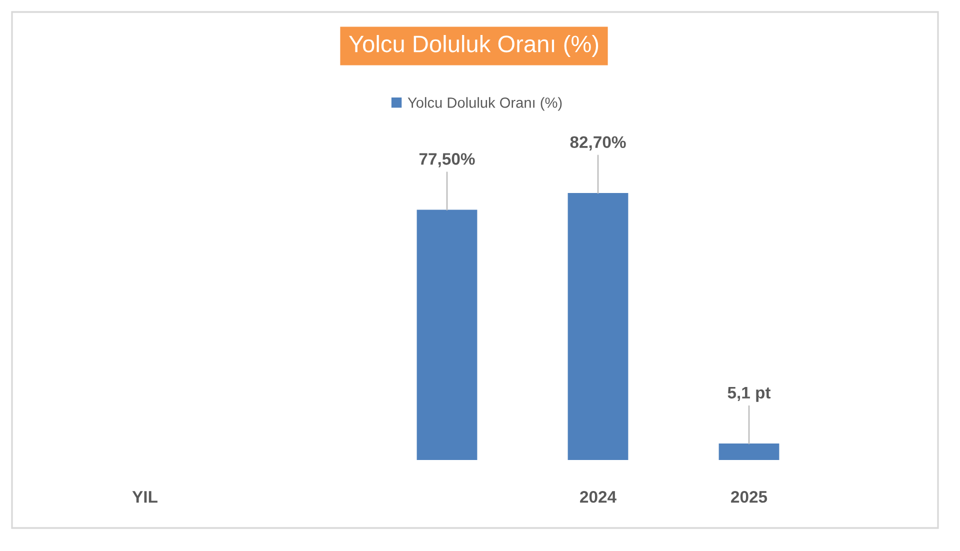 This screenshot has width=960, height=551. I want to click on data-label: 77,50%, so click(447, 160).